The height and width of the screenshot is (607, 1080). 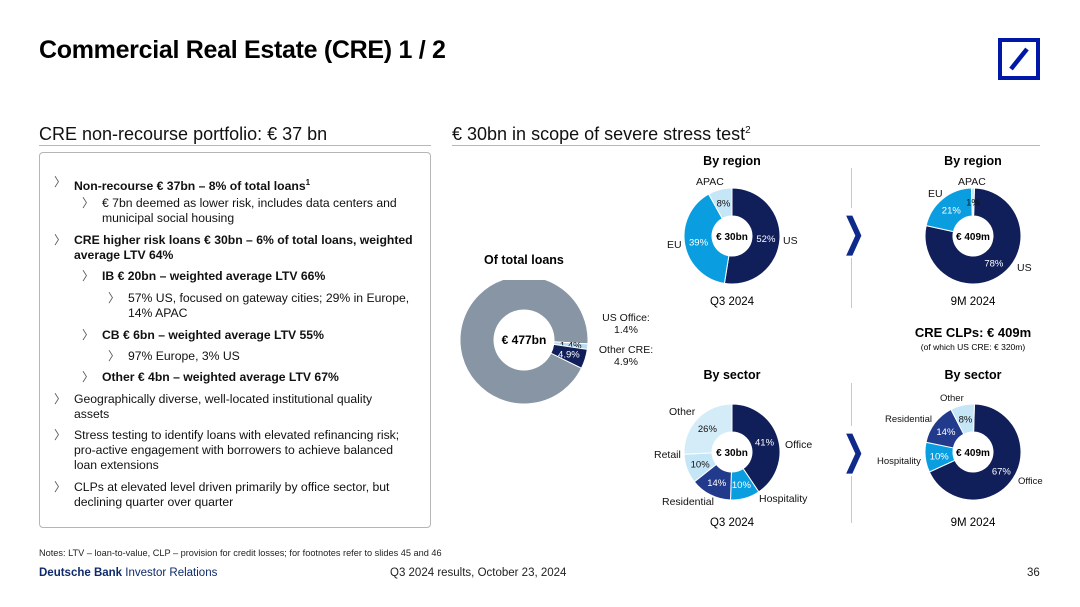 I want to click on total-loans-center: € 477bn, so click(x=524, y=340).